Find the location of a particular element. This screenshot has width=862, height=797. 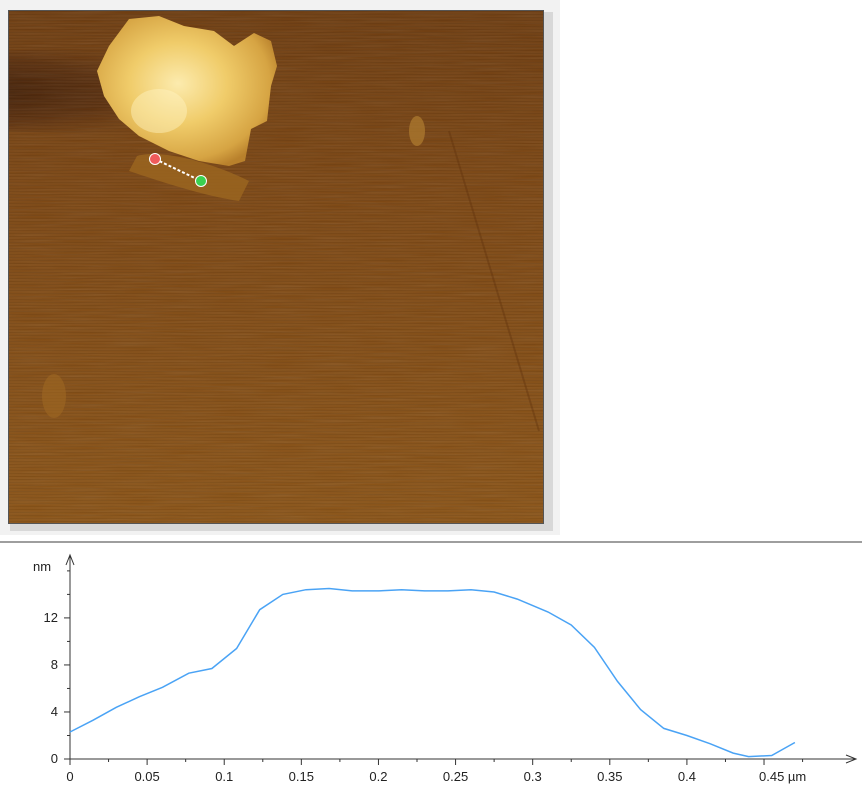

surface-scratch is located at coordinates (494, 281).